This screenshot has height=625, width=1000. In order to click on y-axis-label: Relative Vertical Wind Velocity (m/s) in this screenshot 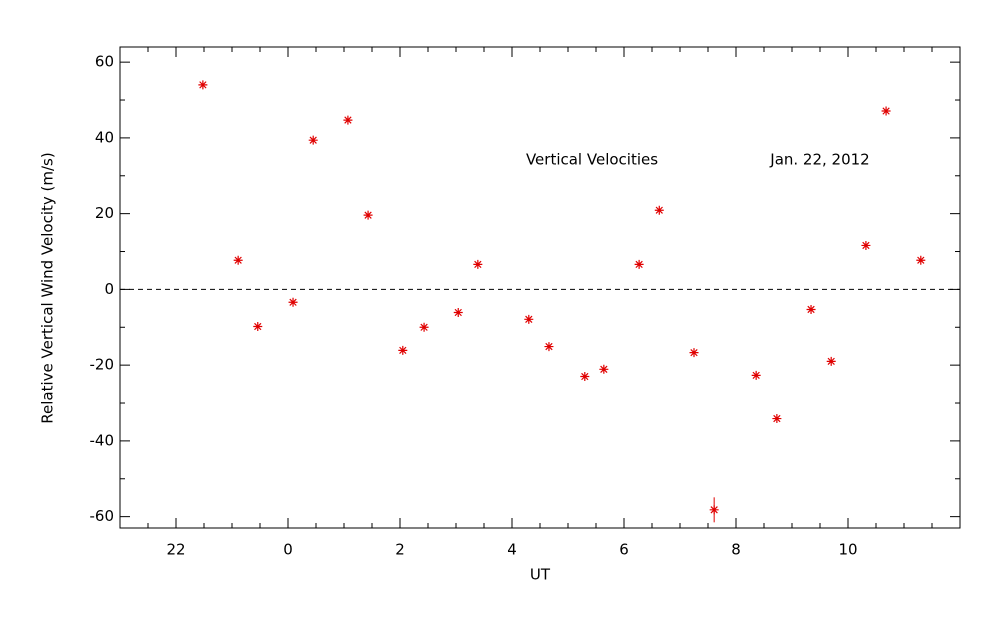, I will do `click(48, 287)`.